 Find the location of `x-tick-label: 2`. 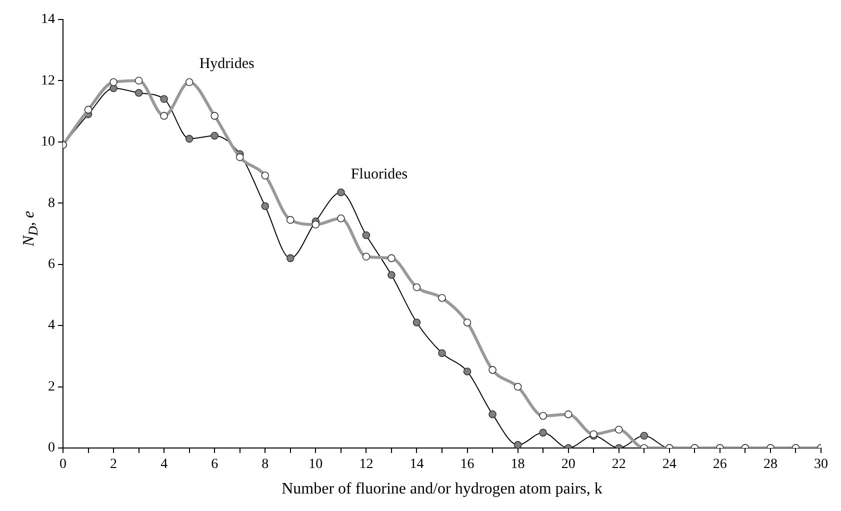

x-tick-label: 2 is located at coordinates (114, 464).